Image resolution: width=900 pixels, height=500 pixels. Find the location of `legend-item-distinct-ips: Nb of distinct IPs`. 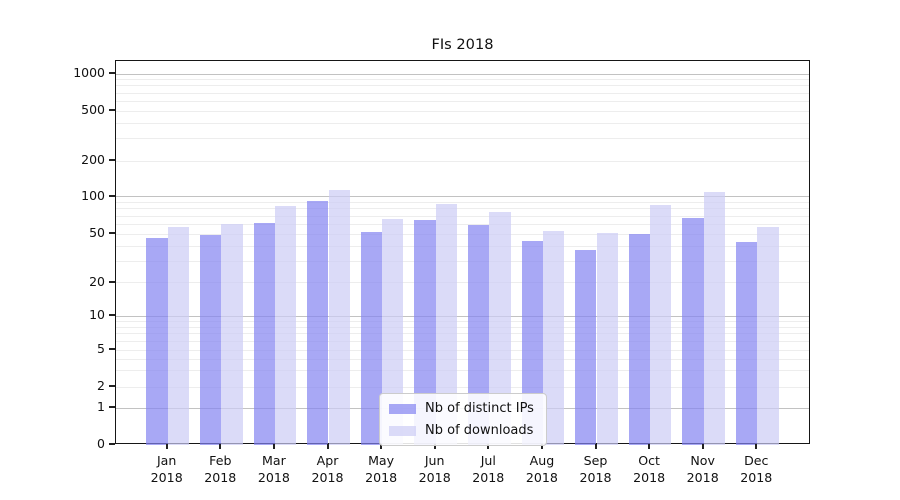

legend-item-distinct-ips: Nb of distinct IPs is located at coordinates (461, 408).